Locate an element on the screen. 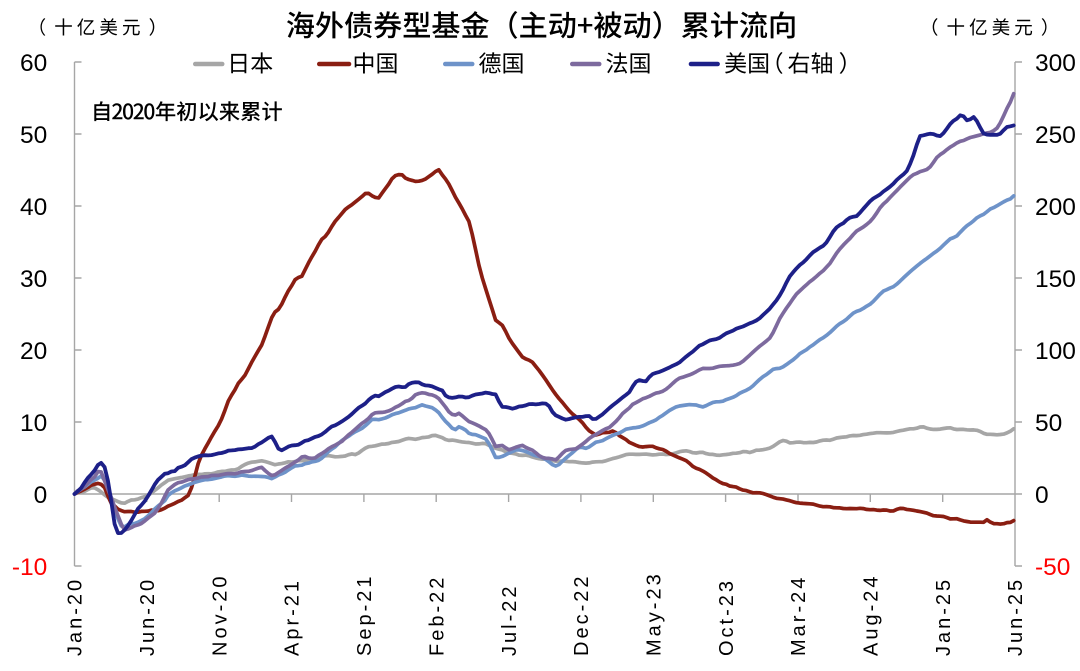 The width and height of the screenshot is (1080, 671). svg-text: Jun-25 is located at coordinates (1016, 616).